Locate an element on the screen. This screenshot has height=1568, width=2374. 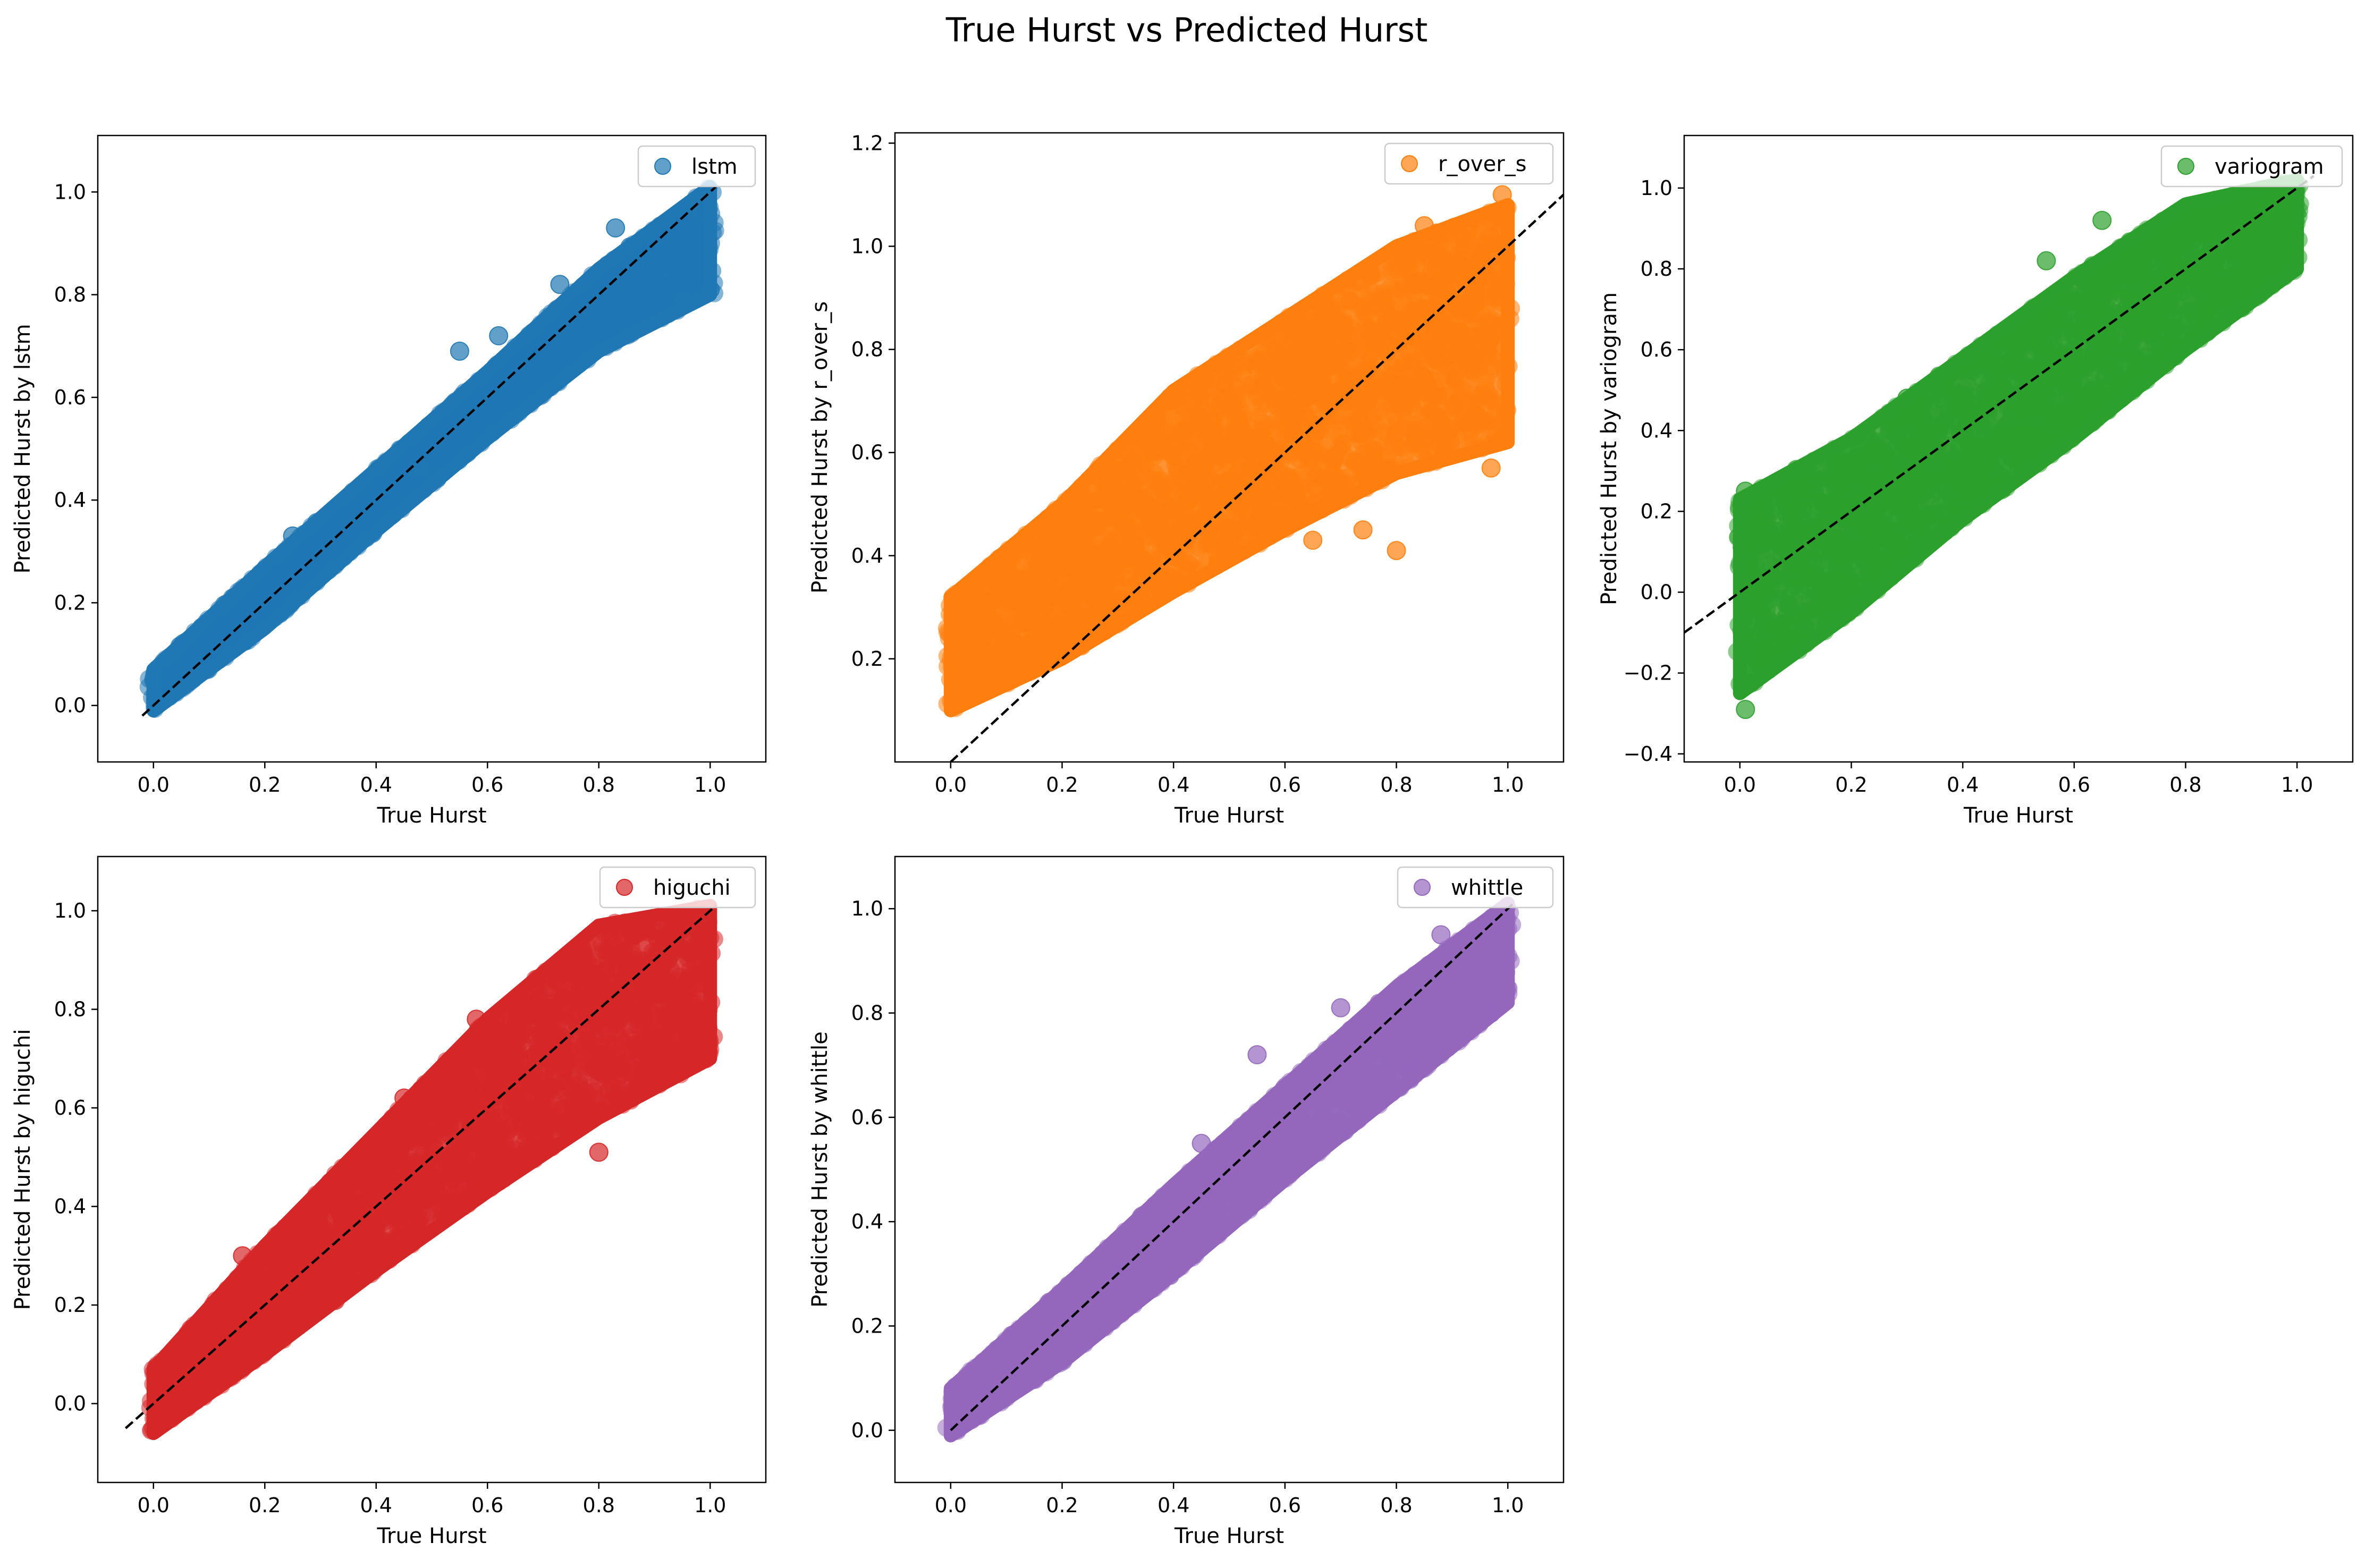
y-tick-label: 0.4 is located at coordinates (70, 500).